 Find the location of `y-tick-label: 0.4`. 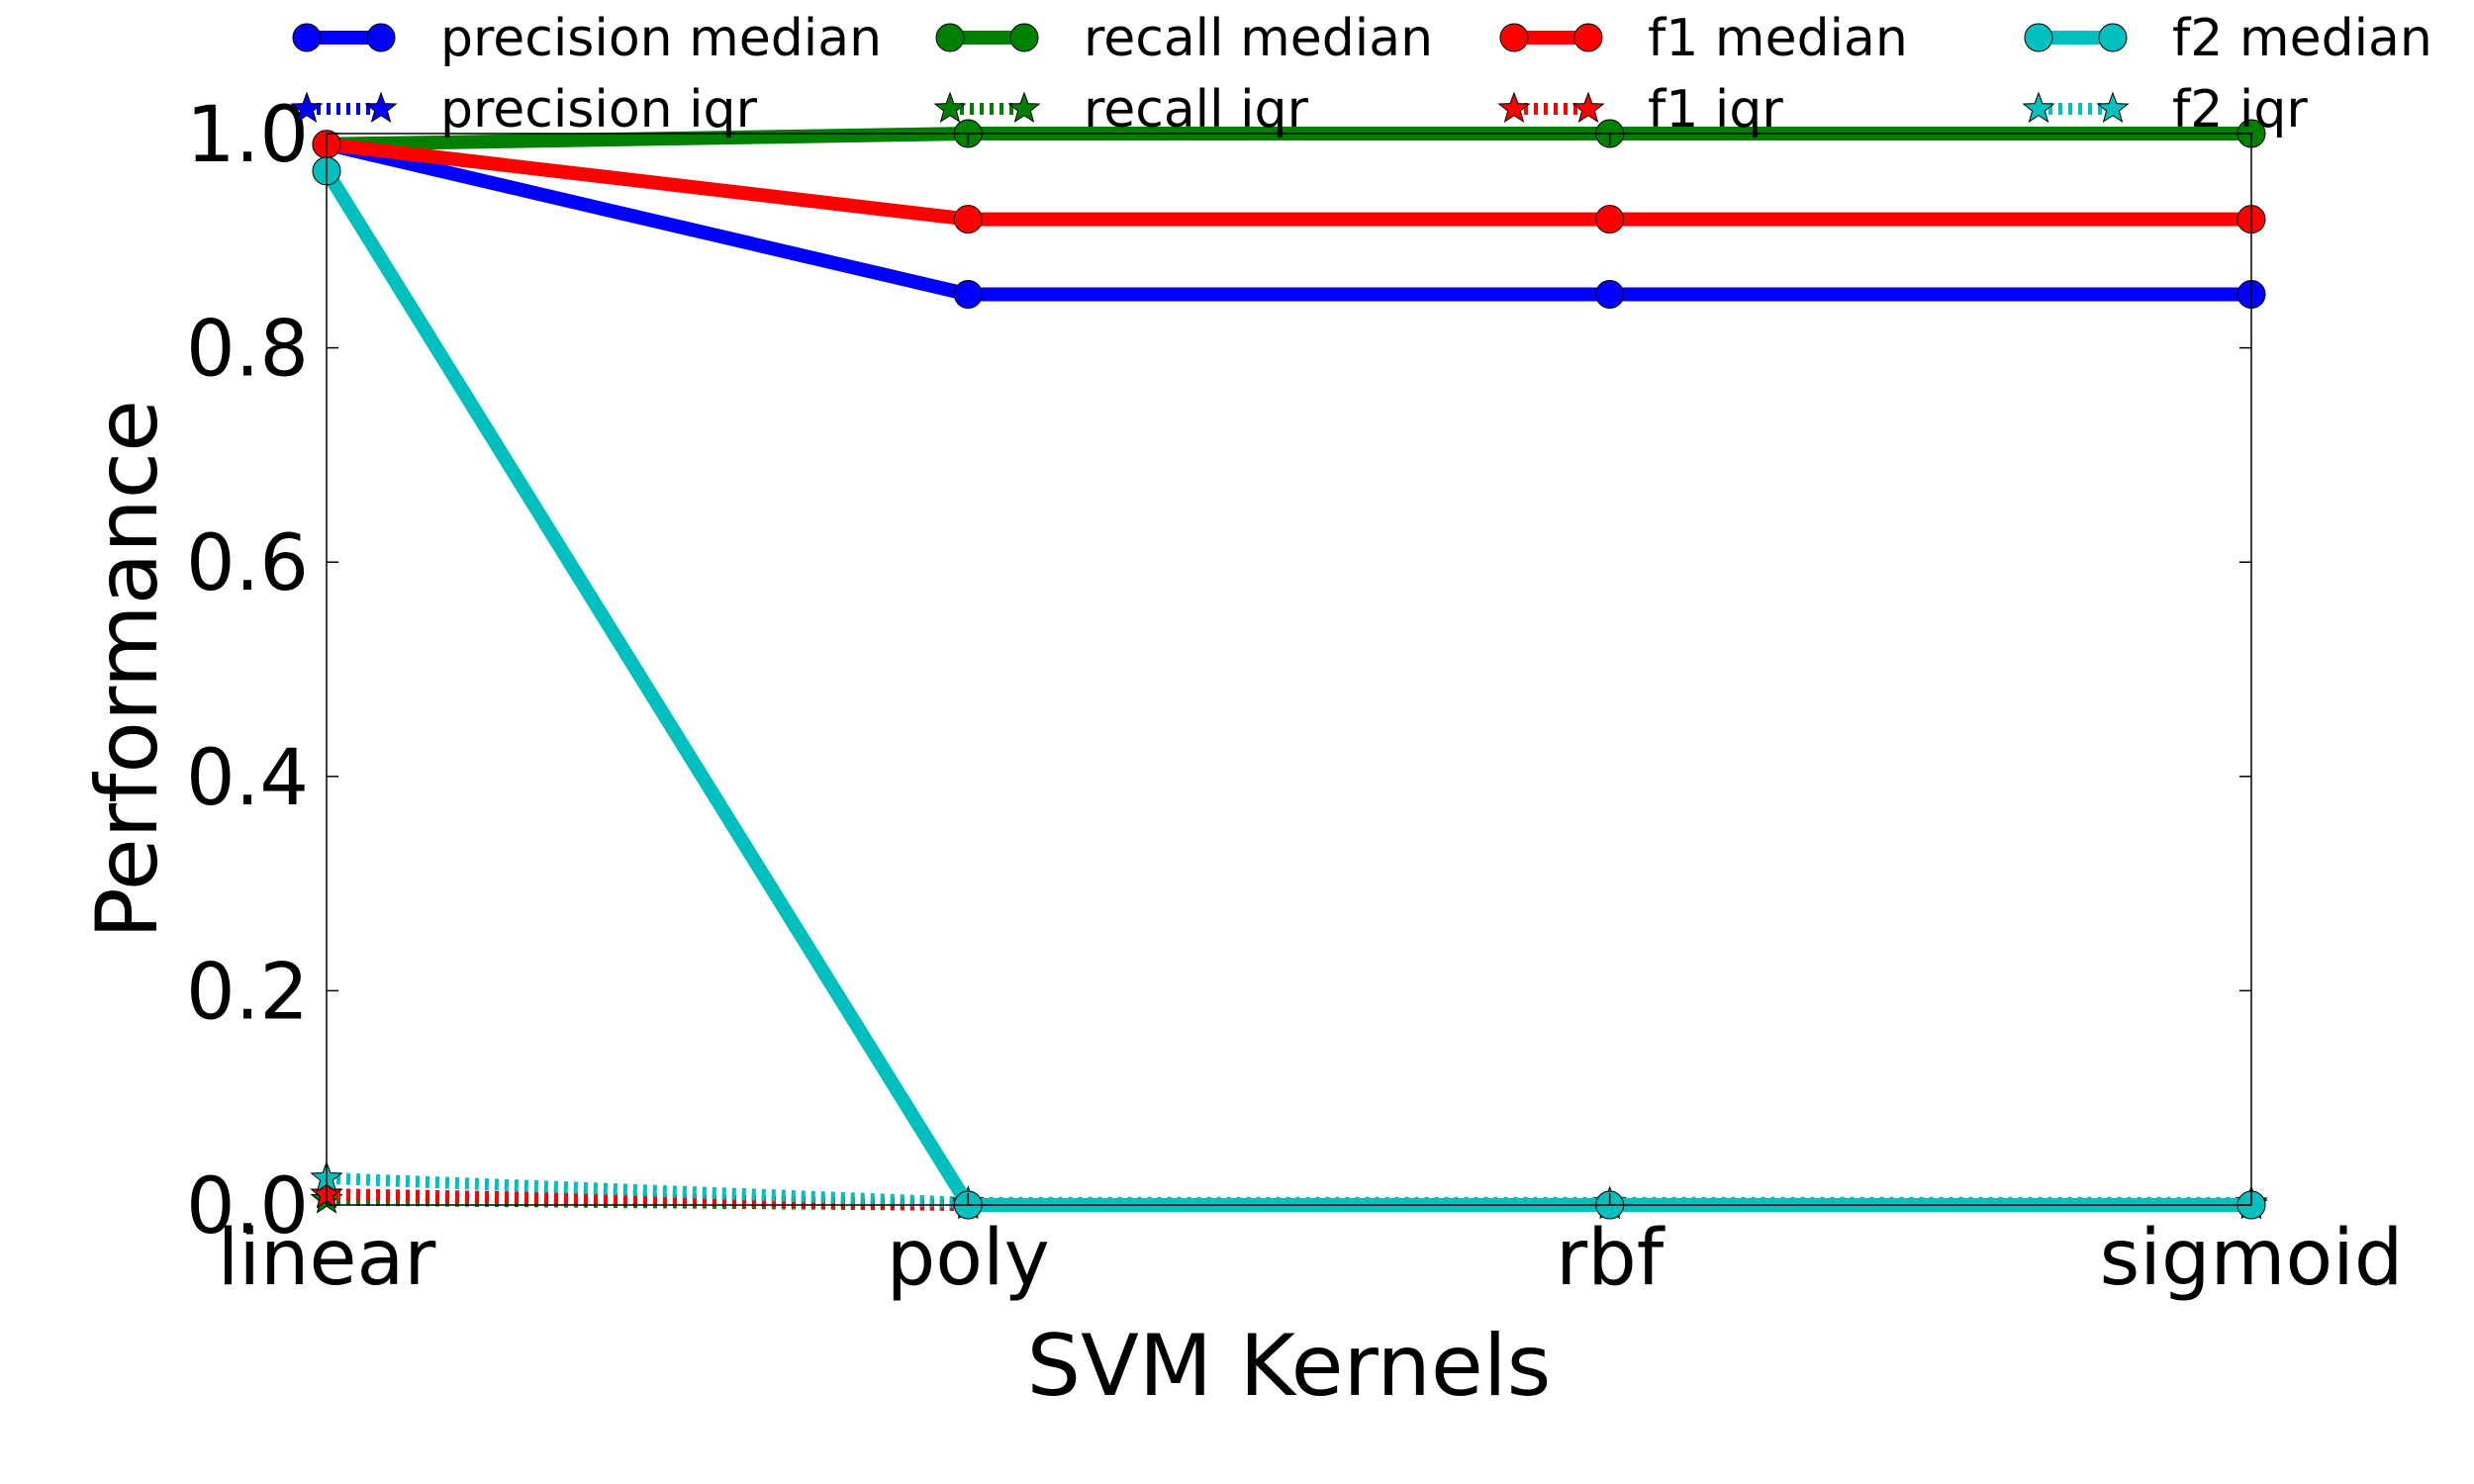

y-tick-label: 0.4 is located at coordinates (248, 778).